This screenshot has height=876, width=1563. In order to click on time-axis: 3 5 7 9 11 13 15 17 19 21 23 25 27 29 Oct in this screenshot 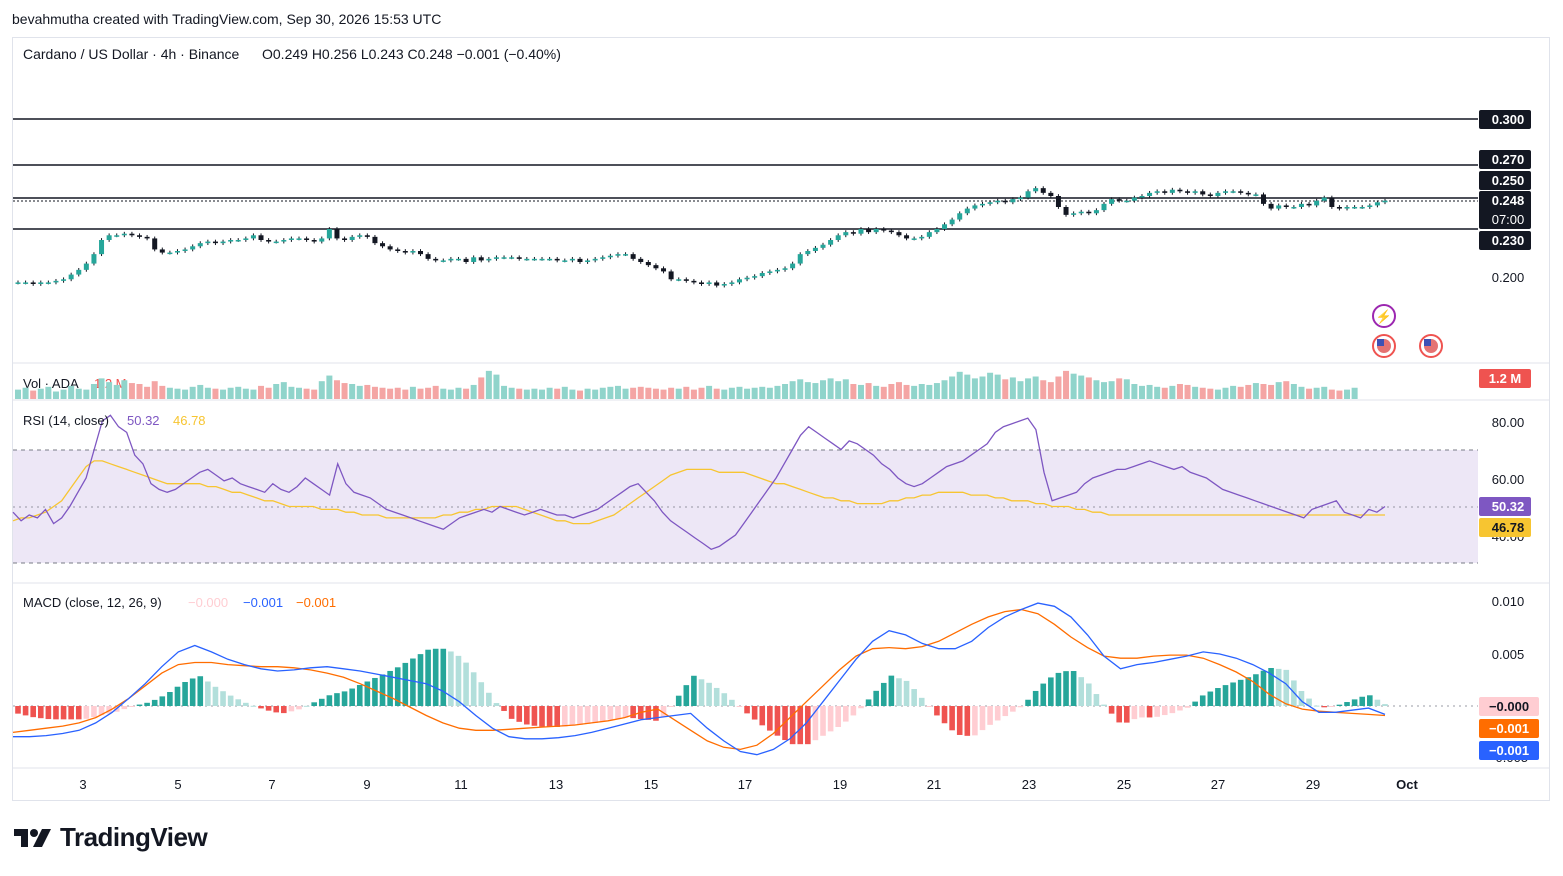, I will do `click(748, 784)`.